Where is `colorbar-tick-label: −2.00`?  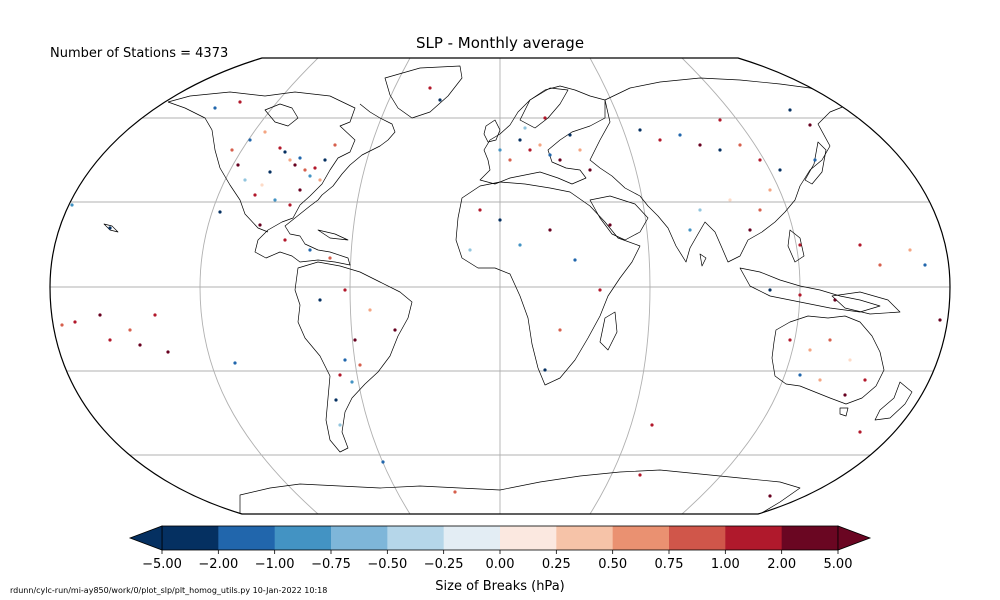
colorbar-tick-label: −2.00 is located at coordinates (218, 564).